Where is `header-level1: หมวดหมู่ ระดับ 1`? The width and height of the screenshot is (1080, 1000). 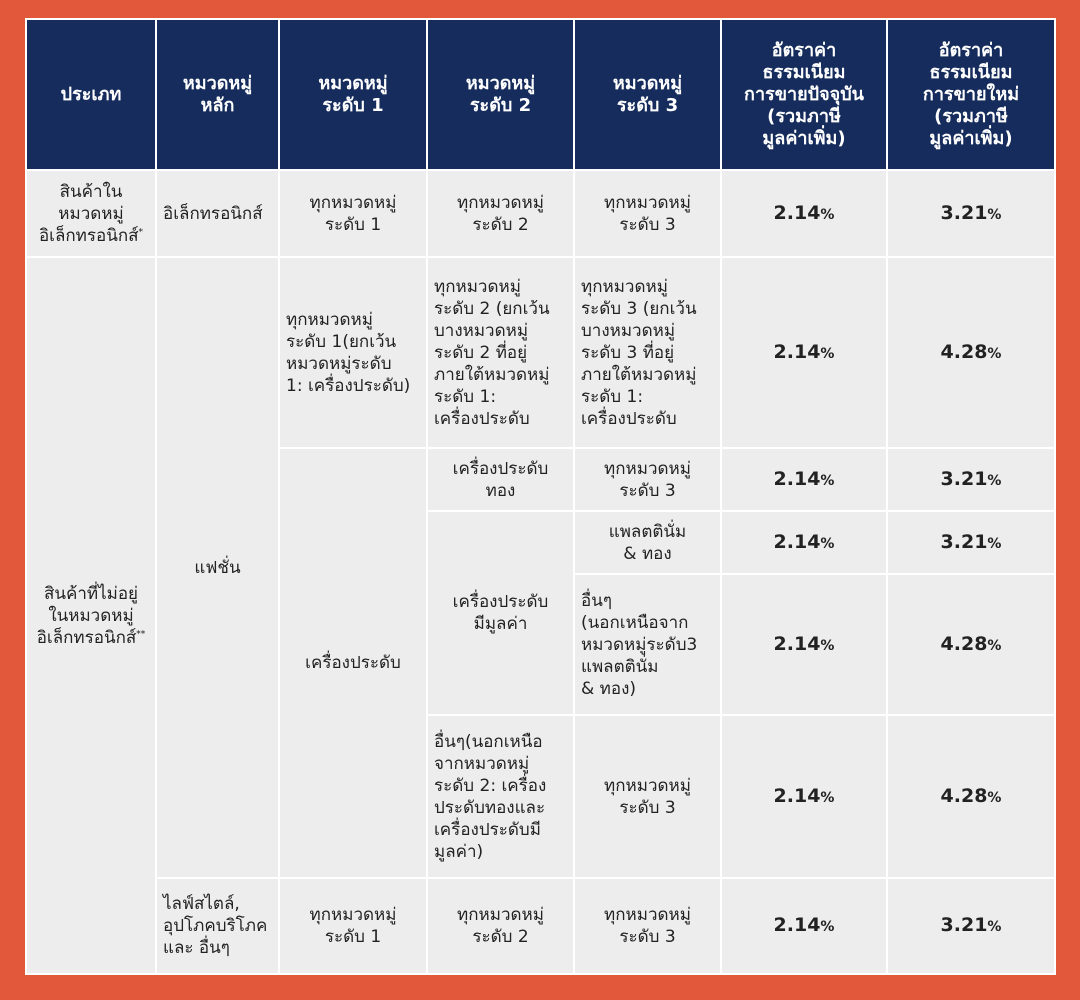
header-level1: หมวดหมู่ ระดับ 1 is located at coordinates (353, 94).